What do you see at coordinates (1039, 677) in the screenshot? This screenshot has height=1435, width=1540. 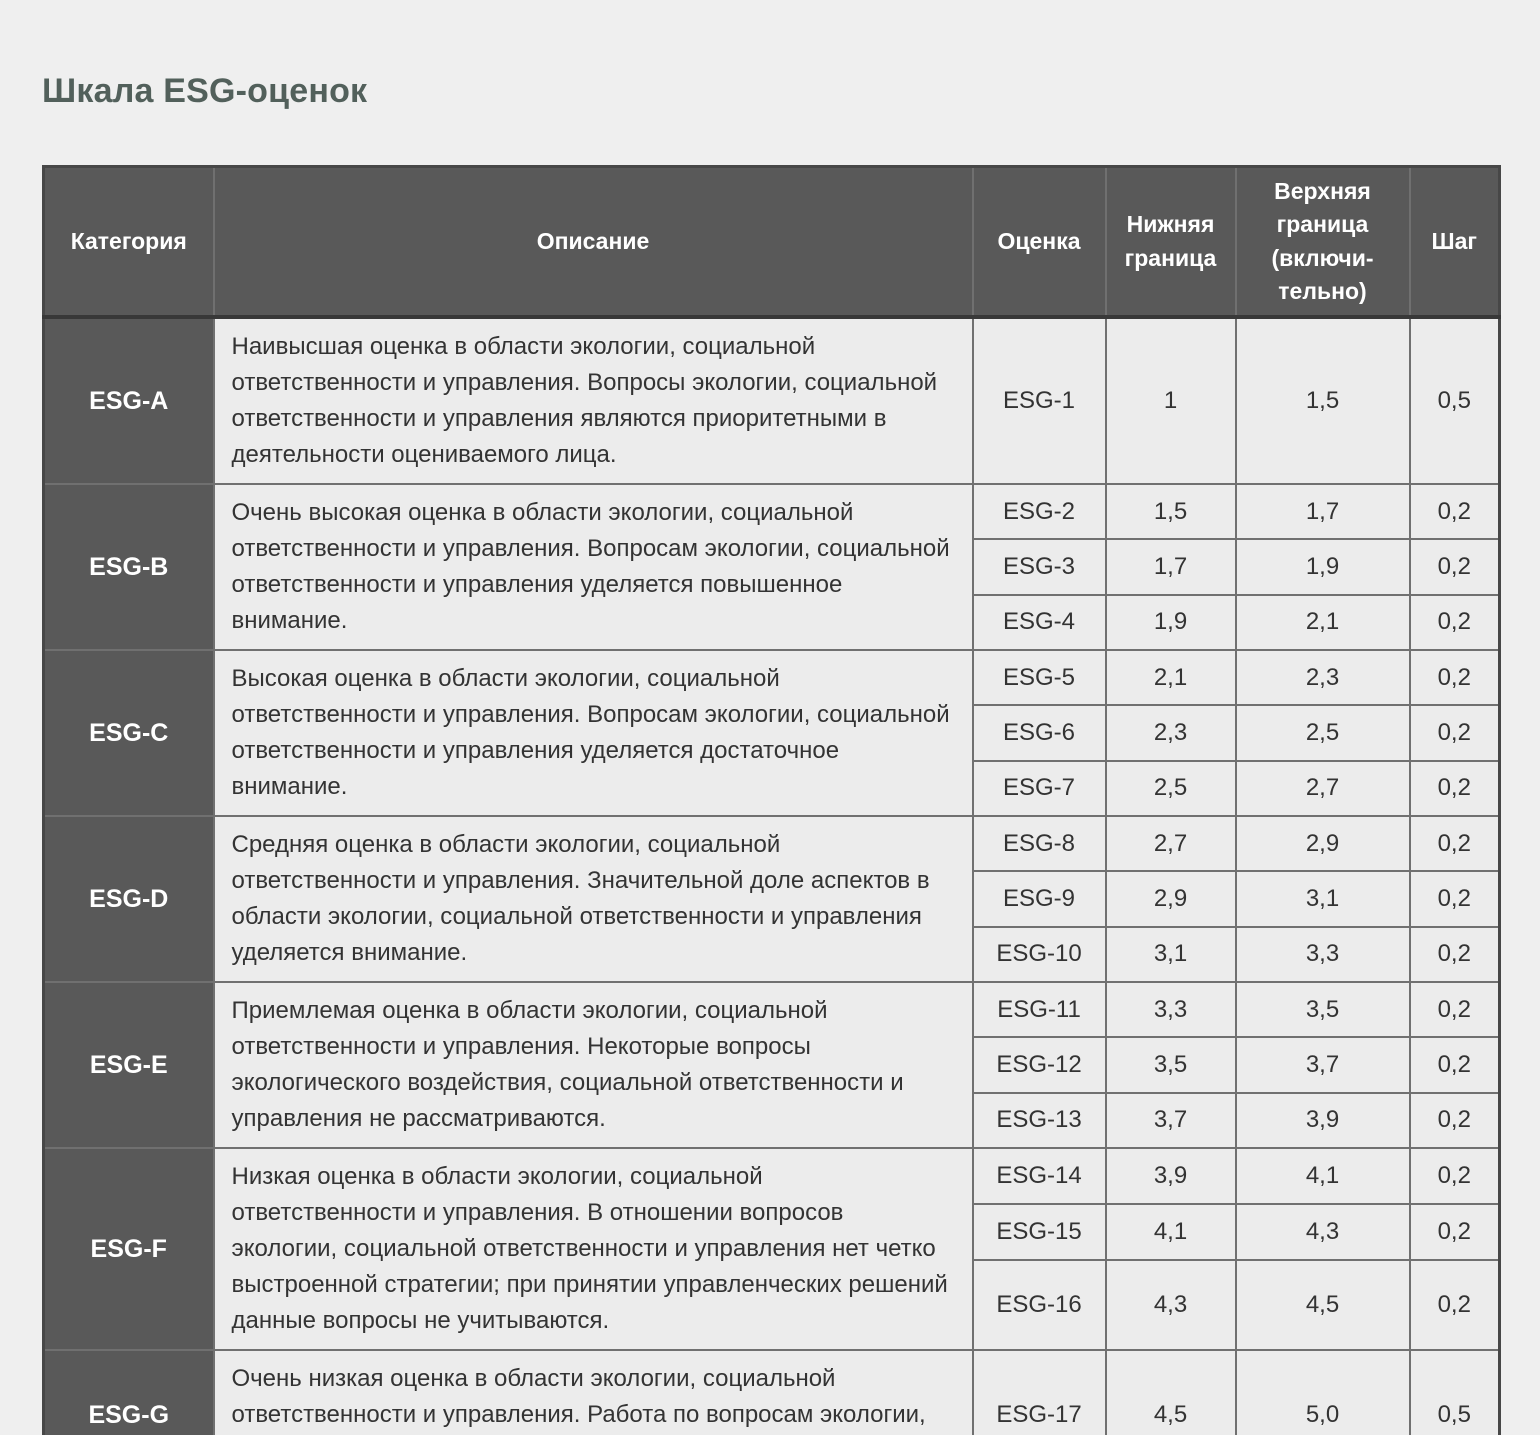 I see `score-cell: ESG-5` at bounding box center [1039, 677].